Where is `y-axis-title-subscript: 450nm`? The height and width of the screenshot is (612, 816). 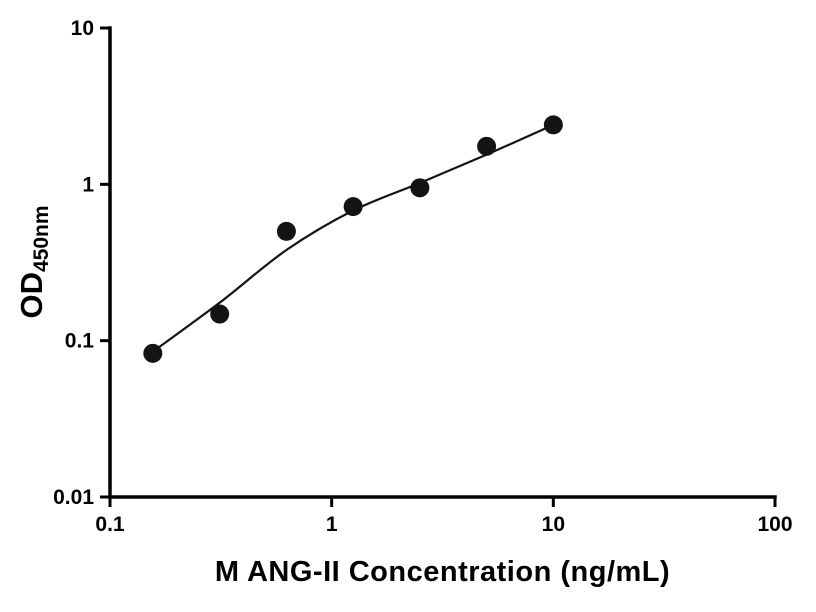 y-axis-title-subscript: 450nm is located at coordinates (41, 239).